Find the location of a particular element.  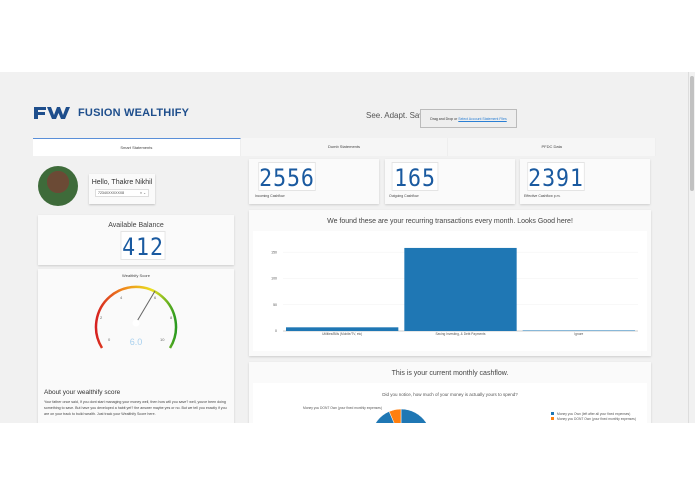

tagline: See. Adapt. Save. is located at coordinates (398, 115).